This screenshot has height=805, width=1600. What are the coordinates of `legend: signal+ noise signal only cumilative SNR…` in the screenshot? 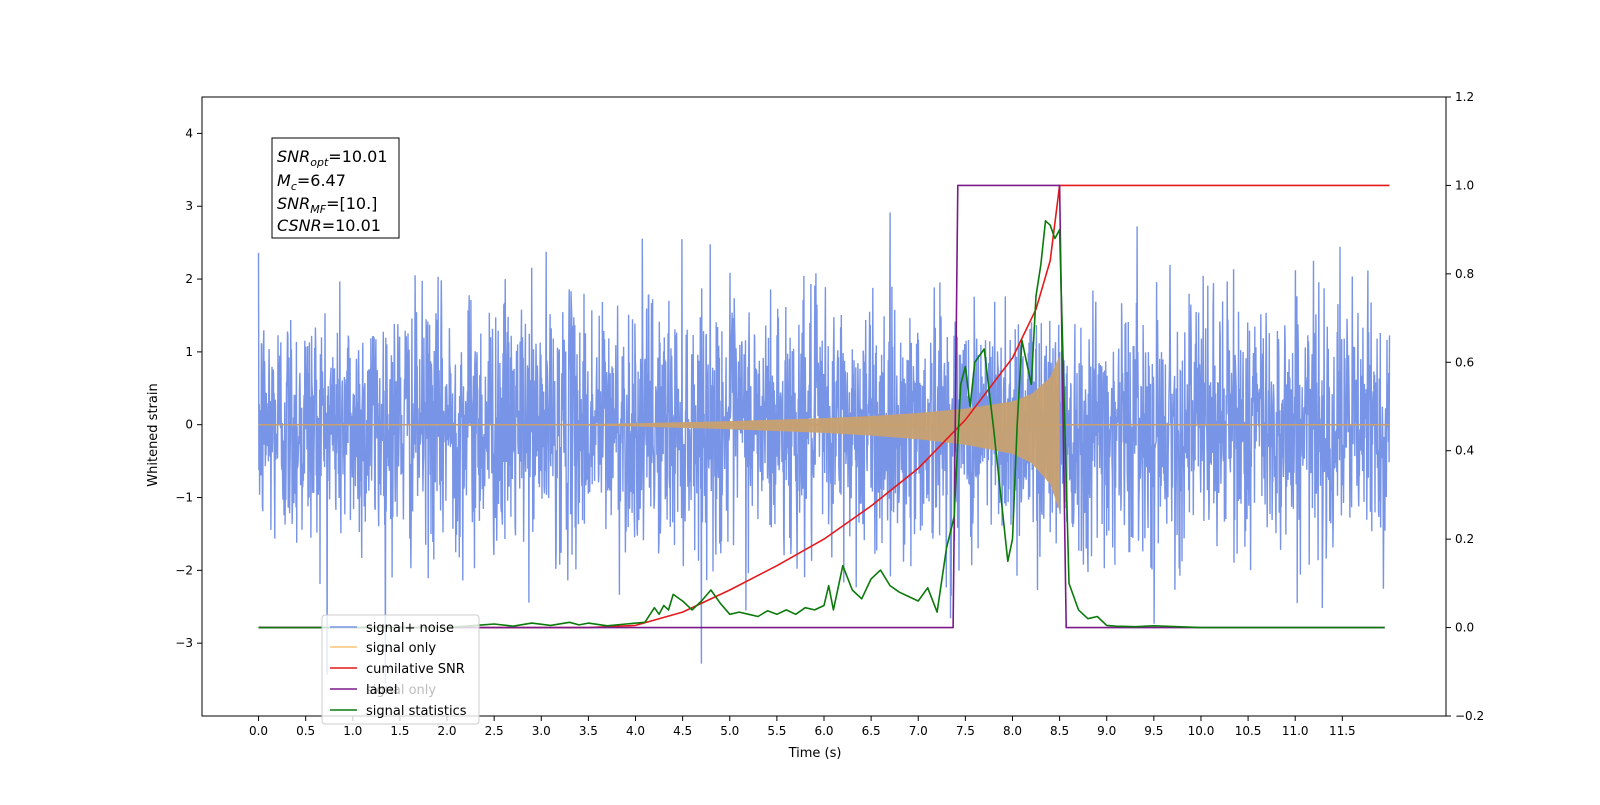 It's located at (400, 669).